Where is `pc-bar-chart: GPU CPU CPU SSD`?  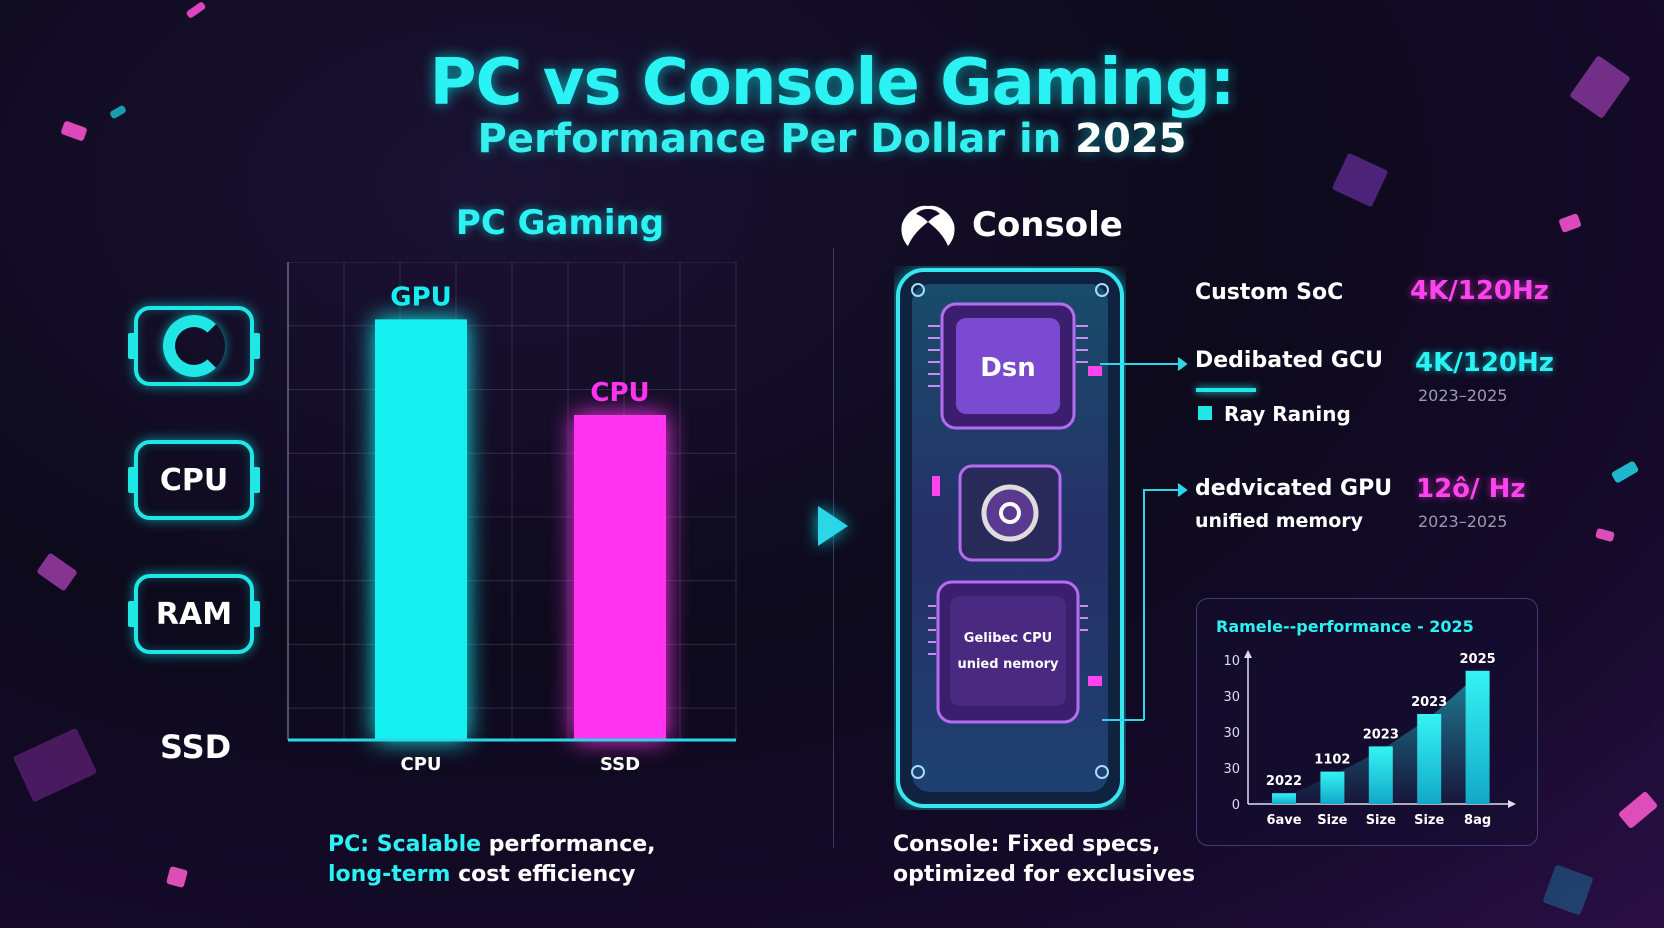 pc-bar-chart: GPU CPU CPU SSD is located at coordinates (512, 518).